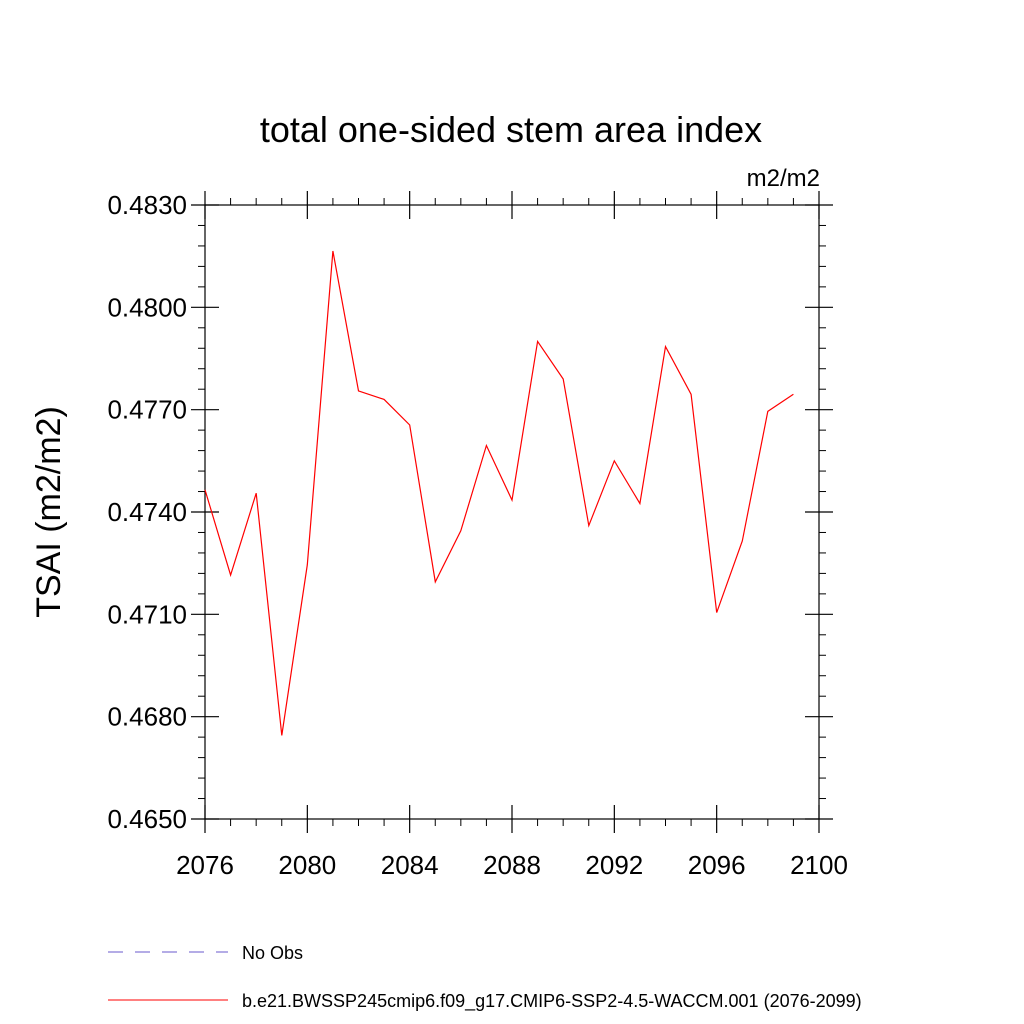 The height and width of the screenshot is (1024, 1024). Describe the element at coordinates (511, 129) in the screenshot. I see `chart-title: total one-sided stem area index` at that location.